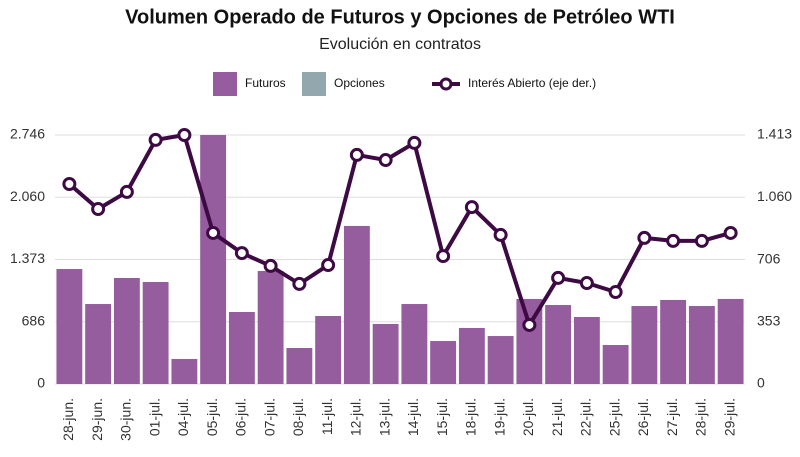  I want to click on legend-marker, so click(446, 84).